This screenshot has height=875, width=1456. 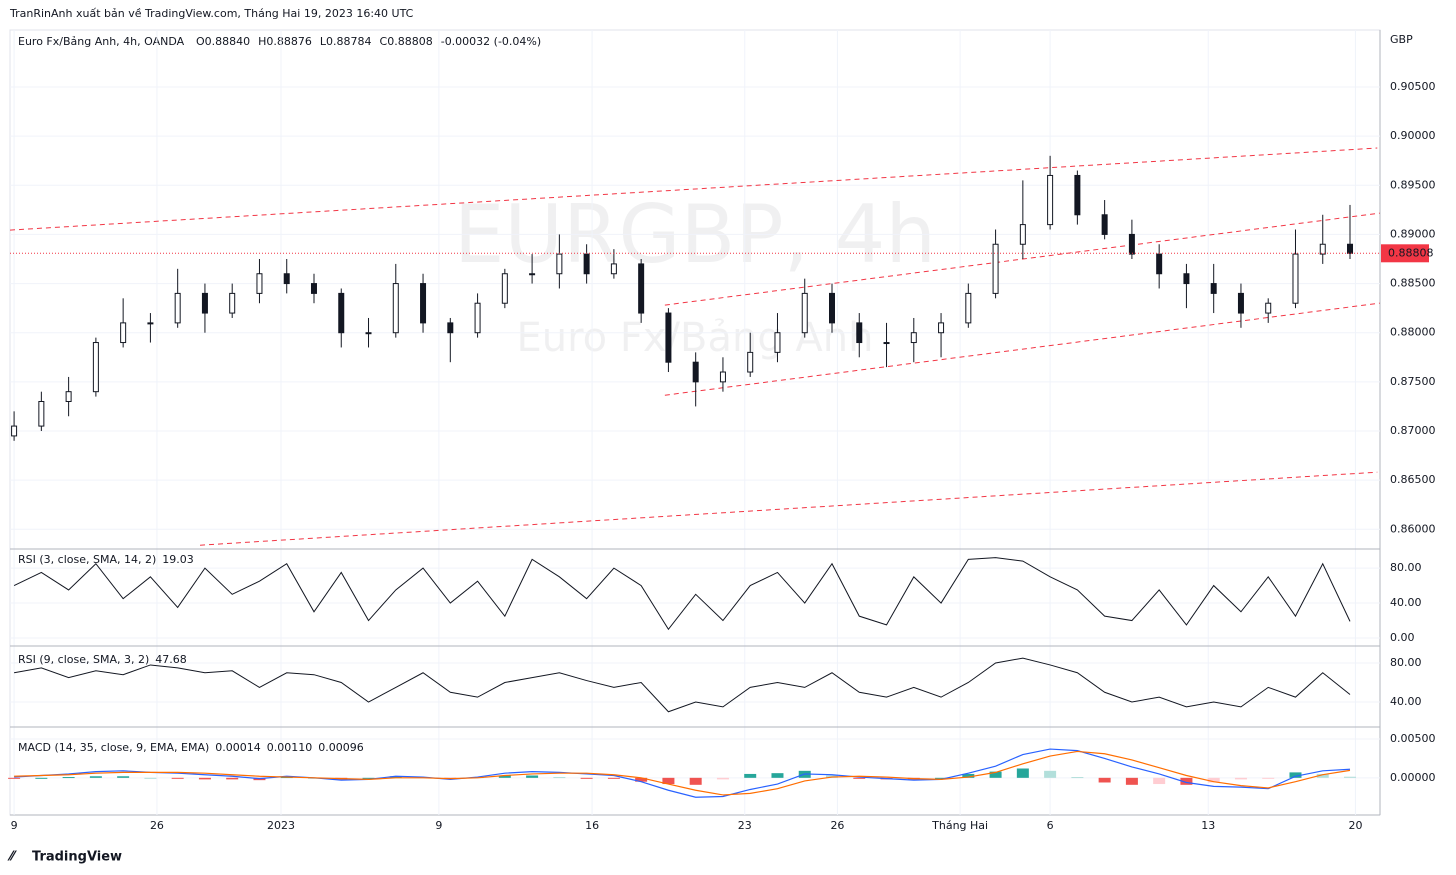 What do you see at coordinates (171, 659) in the screenshot?
I see `indicator-value: 47.68` at bounding box center [171, 659].